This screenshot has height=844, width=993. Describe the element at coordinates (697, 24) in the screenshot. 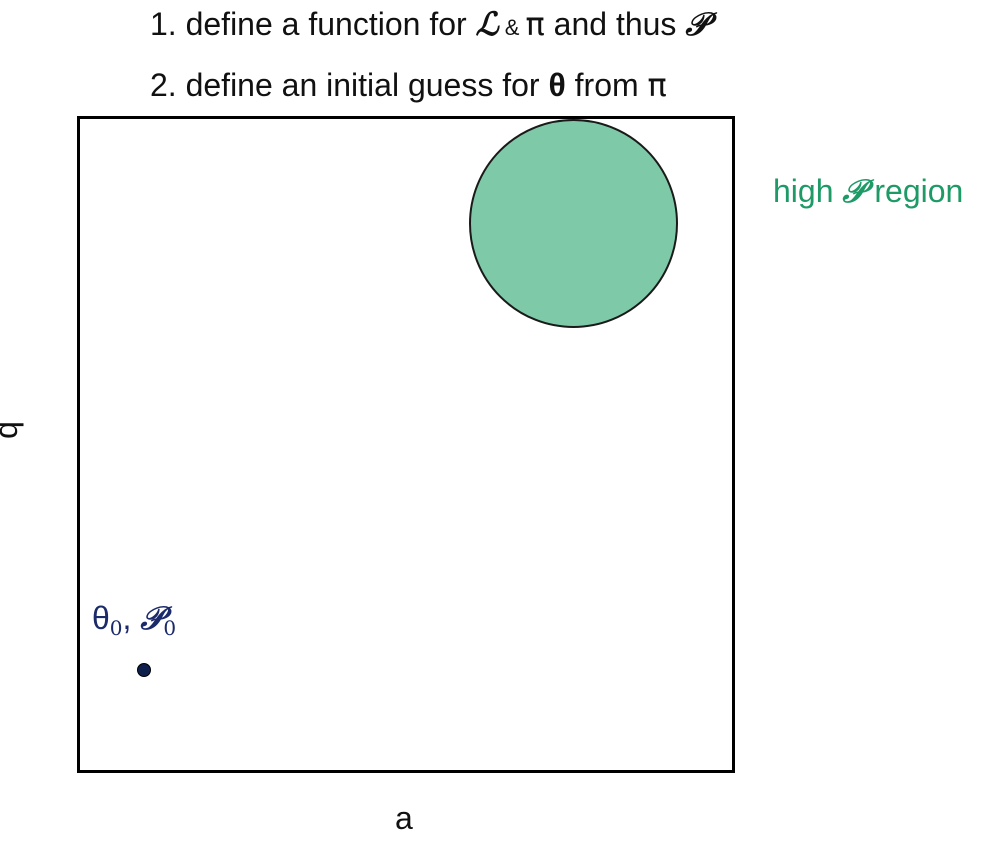

I see `posterior-symbol: 𝒫` at that location.